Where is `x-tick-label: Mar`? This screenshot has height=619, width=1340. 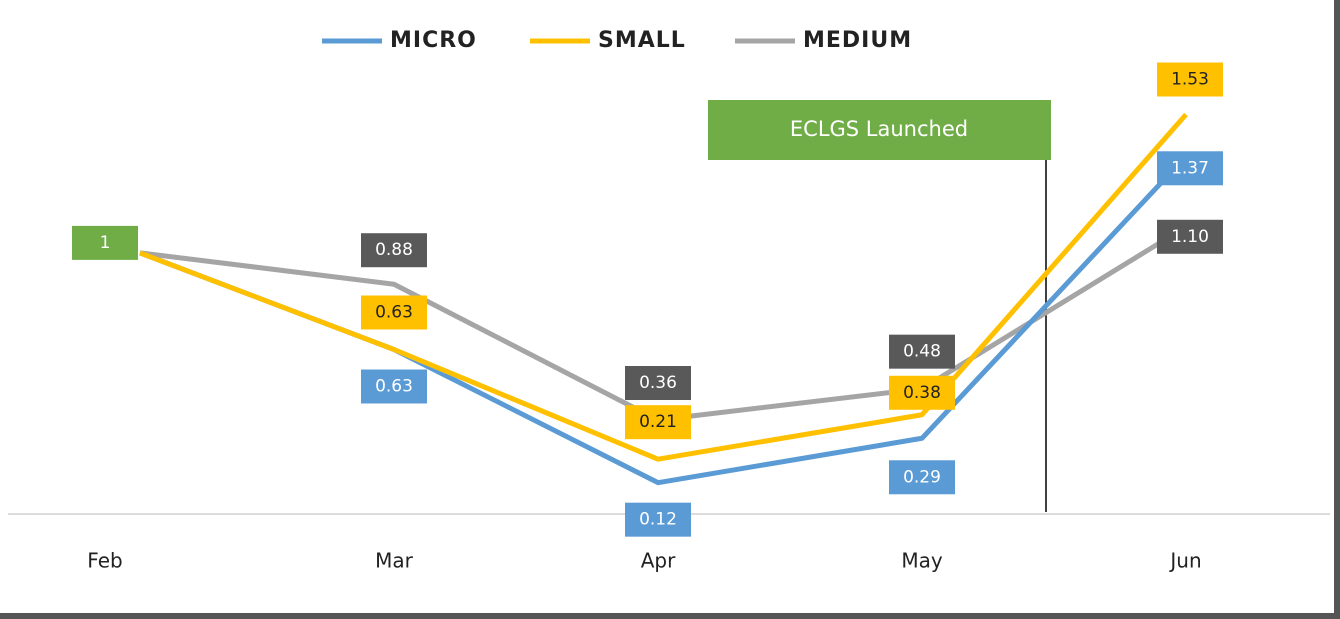
x-tick-label: Mar is located at coordinates (394, 561).